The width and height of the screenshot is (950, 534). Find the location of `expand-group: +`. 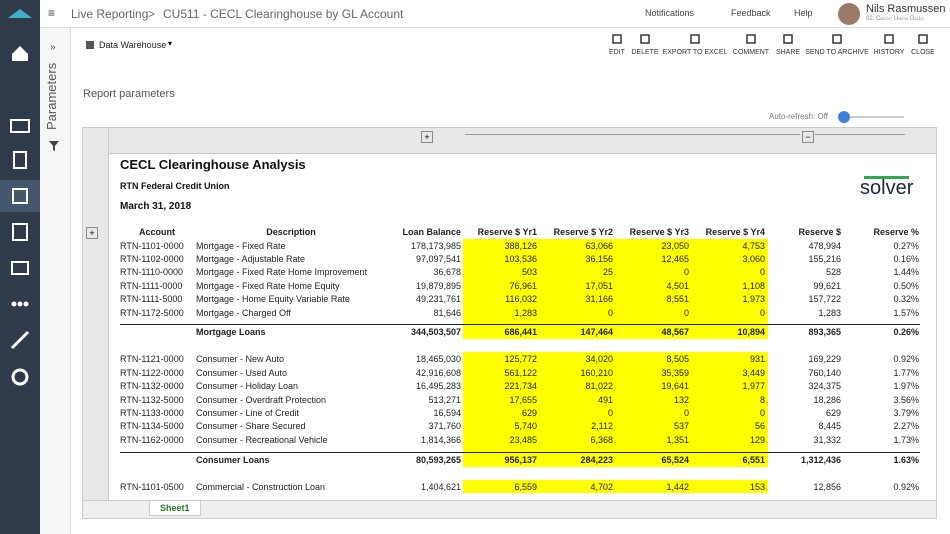

expand-group: + is located at coordinates (427, 137).